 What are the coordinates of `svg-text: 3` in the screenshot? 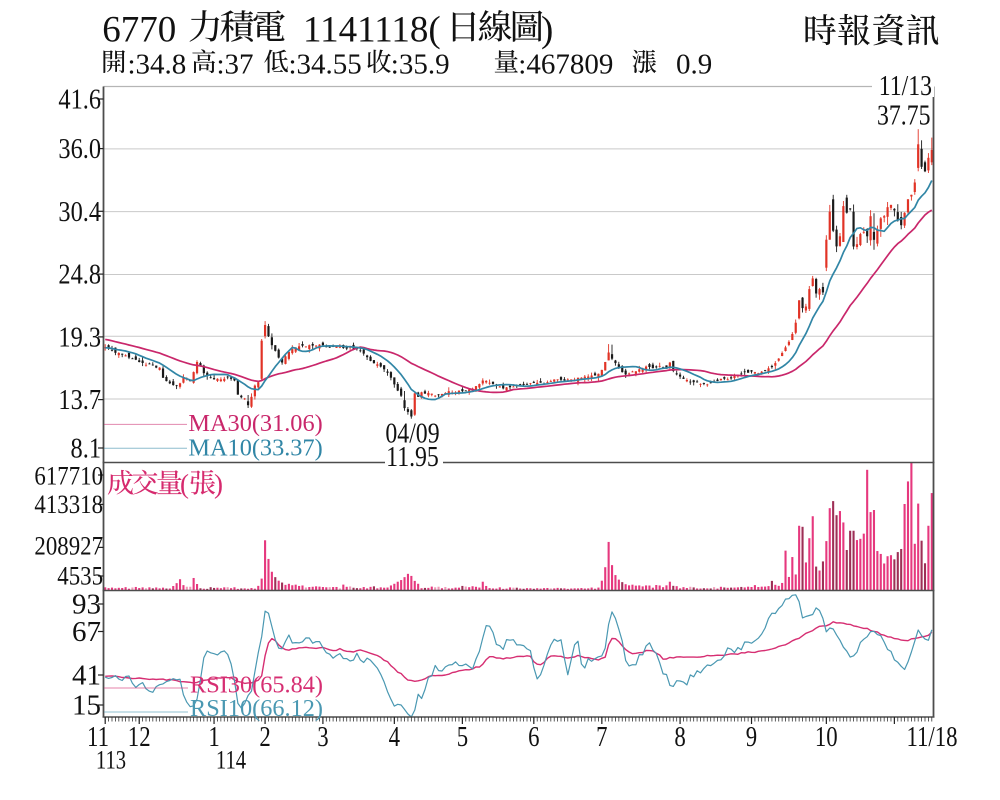 It's located at (322, 737).